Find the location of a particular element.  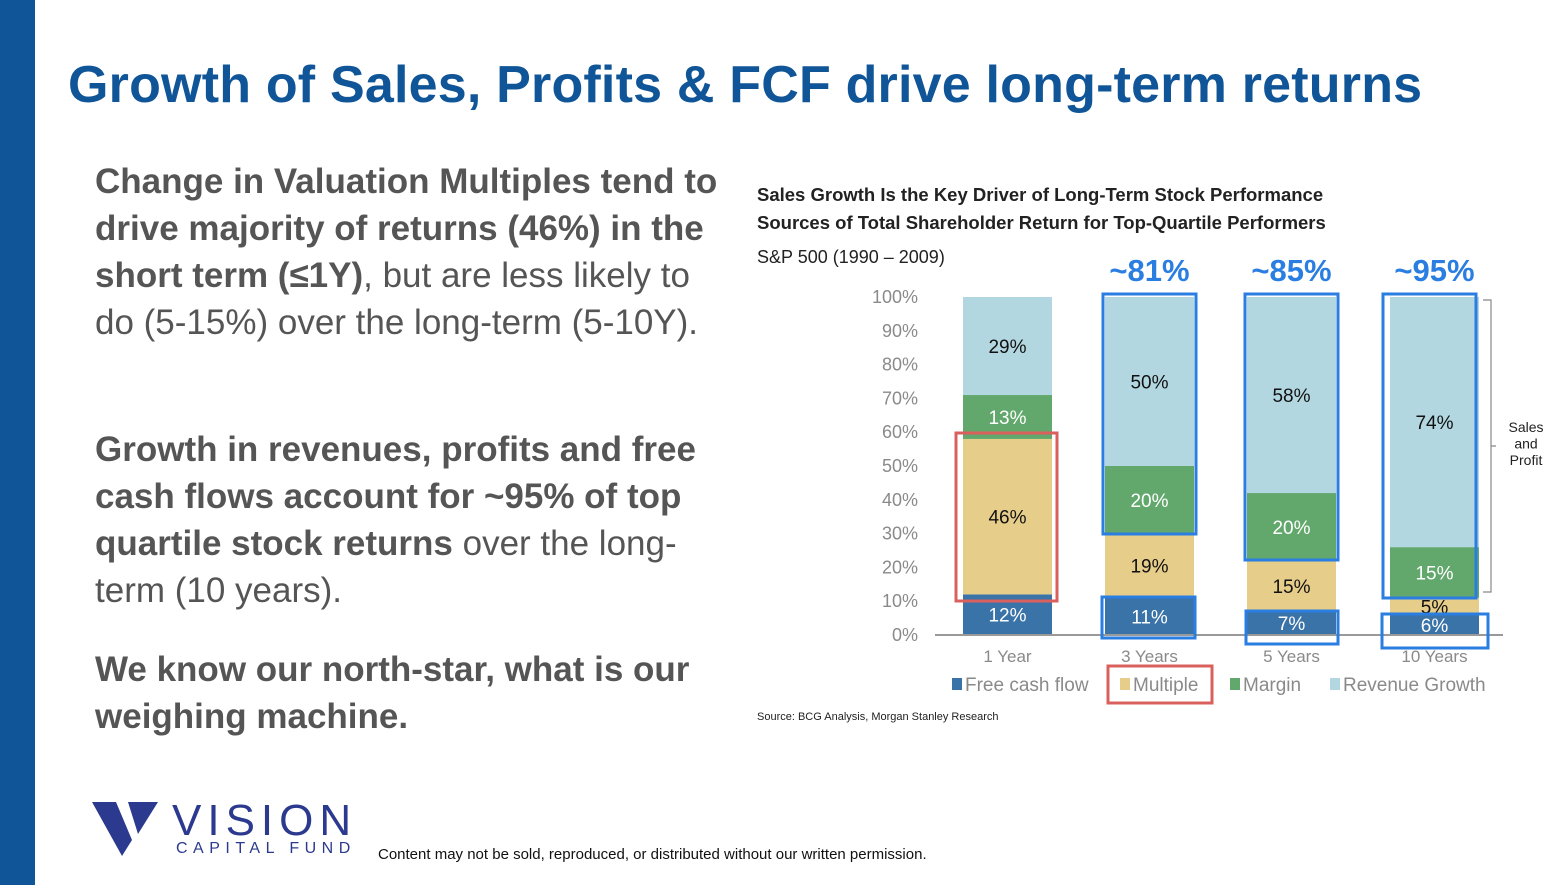

total-annotation: ~95% is located at coordinates (1434, 270).